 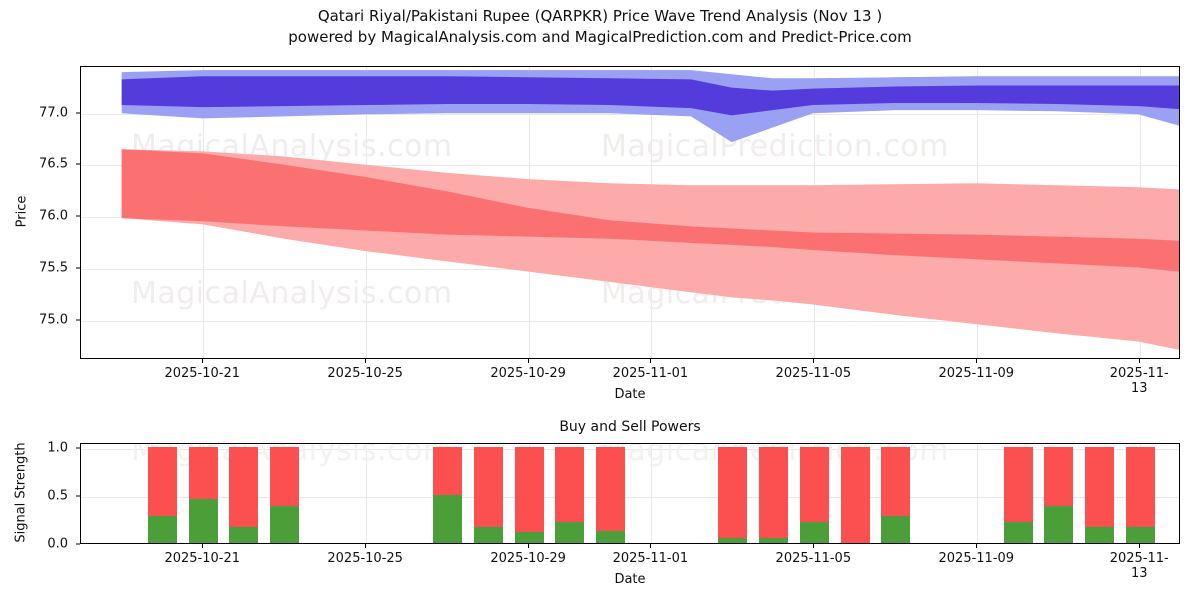 I want to click on signal-xtick-label-2: 2025-10-29, so click(x=528, y=558).